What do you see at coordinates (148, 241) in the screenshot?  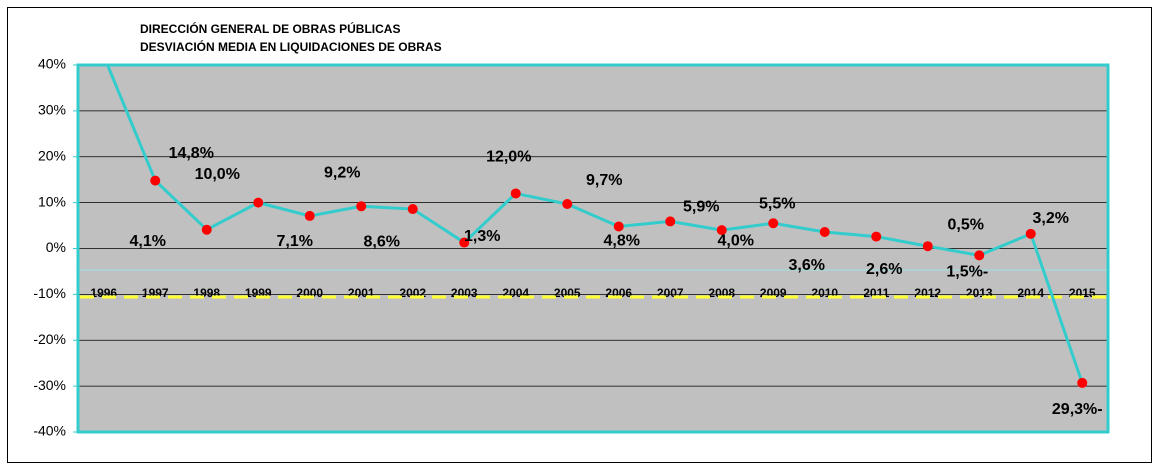 I see `data-label: 4,1%` at bounding box center [148, 241].